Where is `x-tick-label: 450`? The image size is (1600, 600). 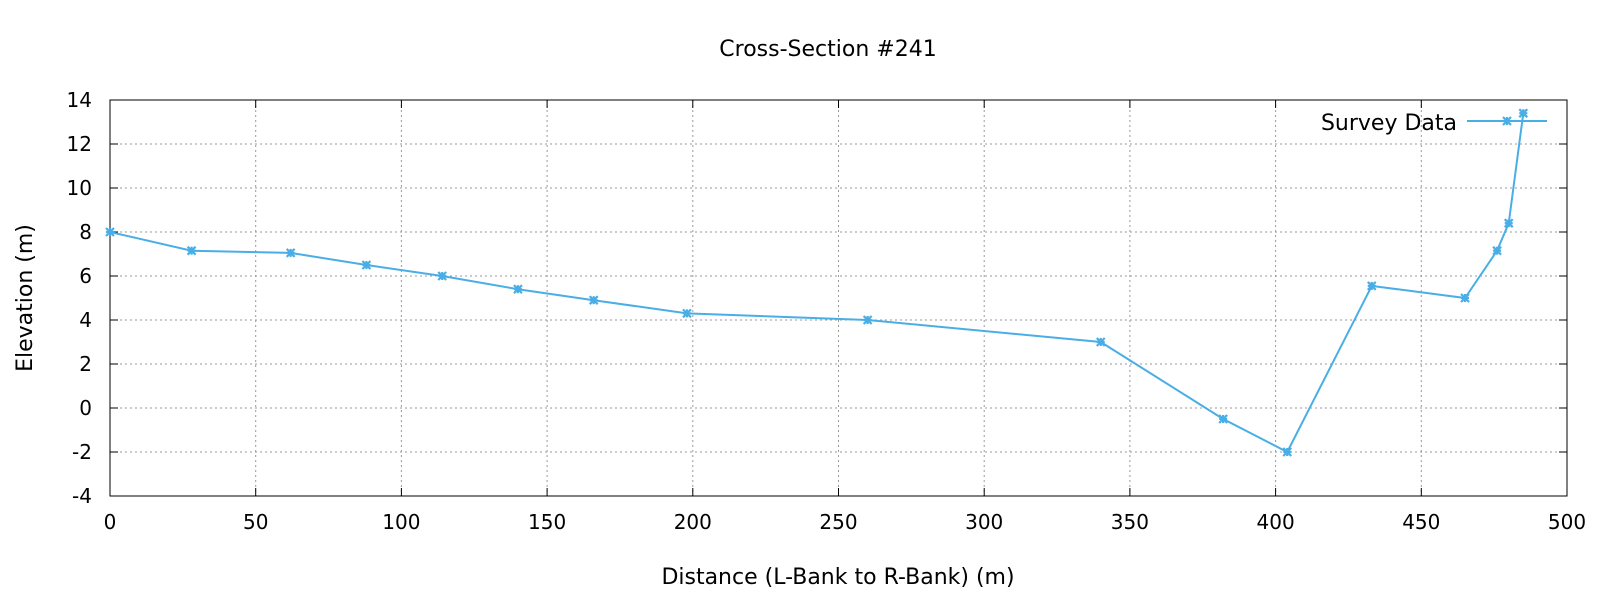 x-tick-label: 450 is located at coordinates (1421, 522).